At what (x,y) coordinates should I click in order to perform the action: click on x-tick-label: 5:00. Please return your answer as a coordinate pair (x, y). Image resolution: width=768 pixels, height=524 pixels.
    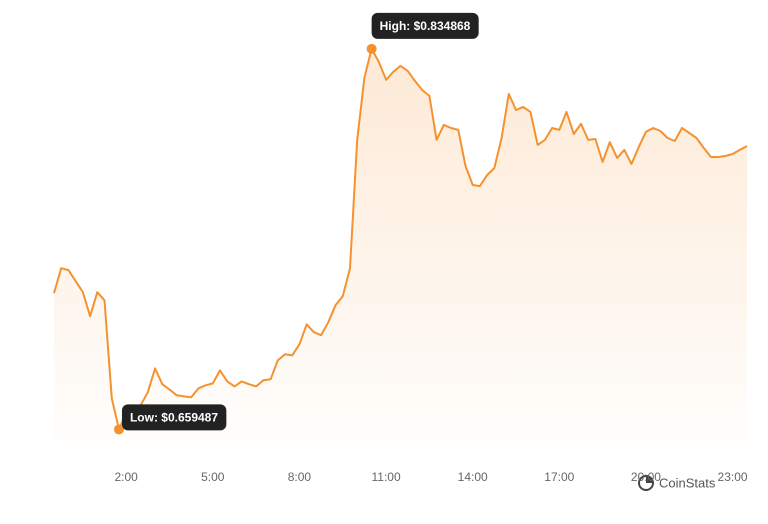
    Looking at the image, I should click on (213, 477).